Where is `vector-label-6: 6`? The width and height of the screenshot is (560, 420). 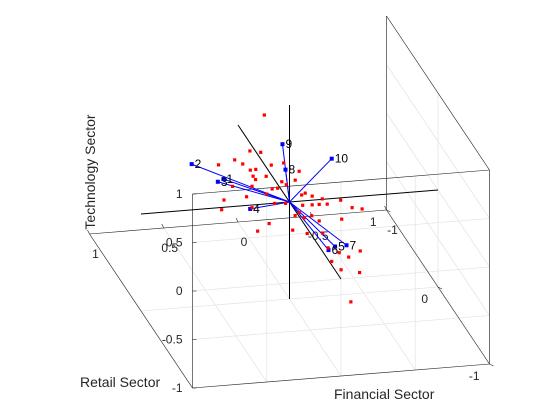
vector-label-6: 6 is located at coordinates (335, 250).